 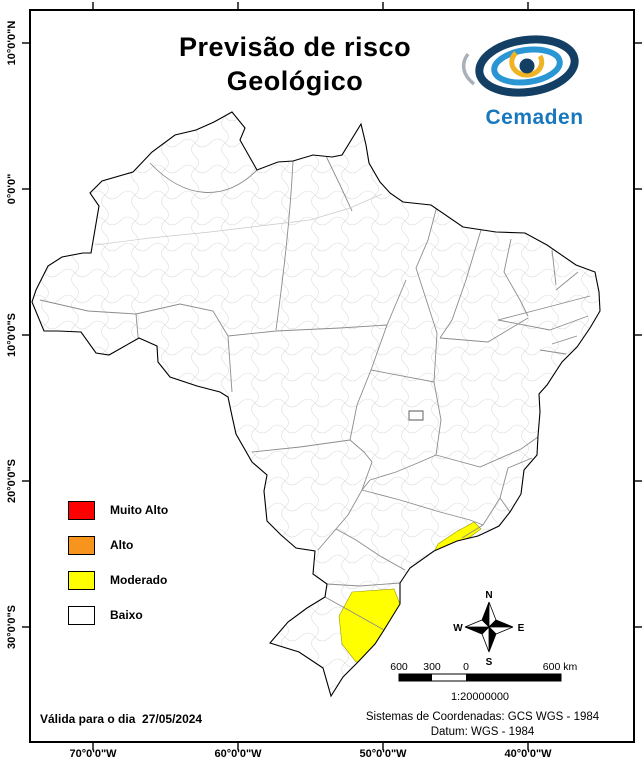 What do you see at coordinates (383, 754) in the screenshot?
I see `lon-label-50w: 50°0'0"W` at bounding box center [383, 754].